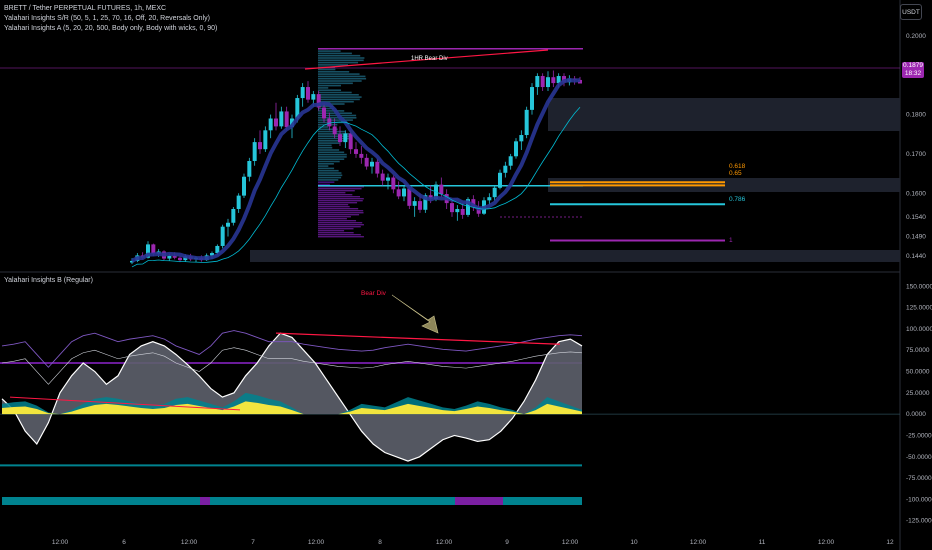 The width and height of the screenshot is (932, 550). I want to click on price-axis-tick: 0.1600, so click(916, 193).